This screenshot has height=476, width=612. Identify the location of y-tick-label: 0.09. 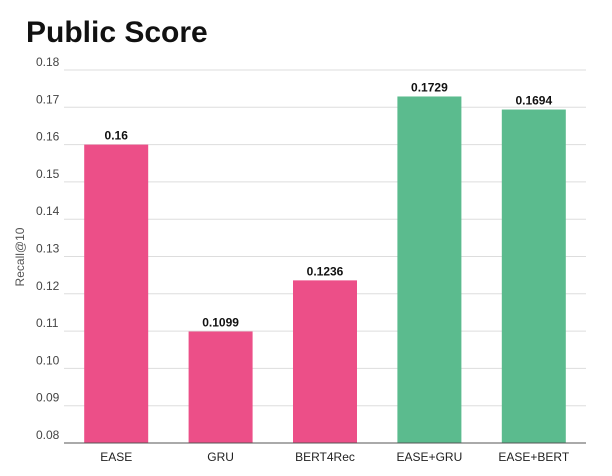
(48, 398).